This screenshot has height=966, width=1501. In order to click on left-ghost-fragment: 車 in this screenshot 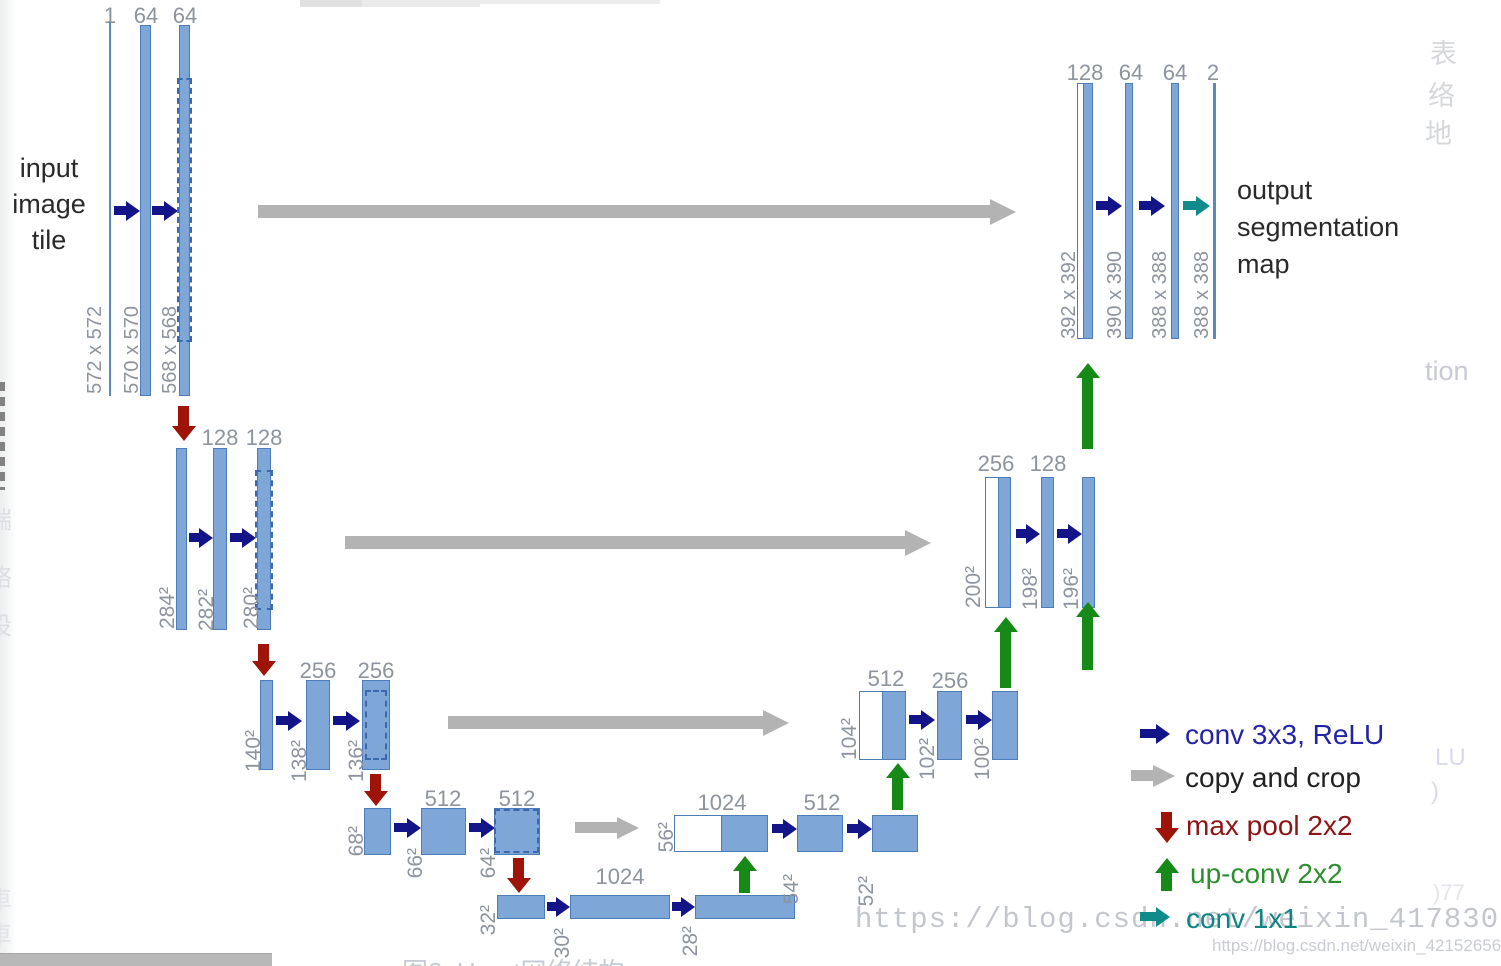, I will do `click(6, 932)`.